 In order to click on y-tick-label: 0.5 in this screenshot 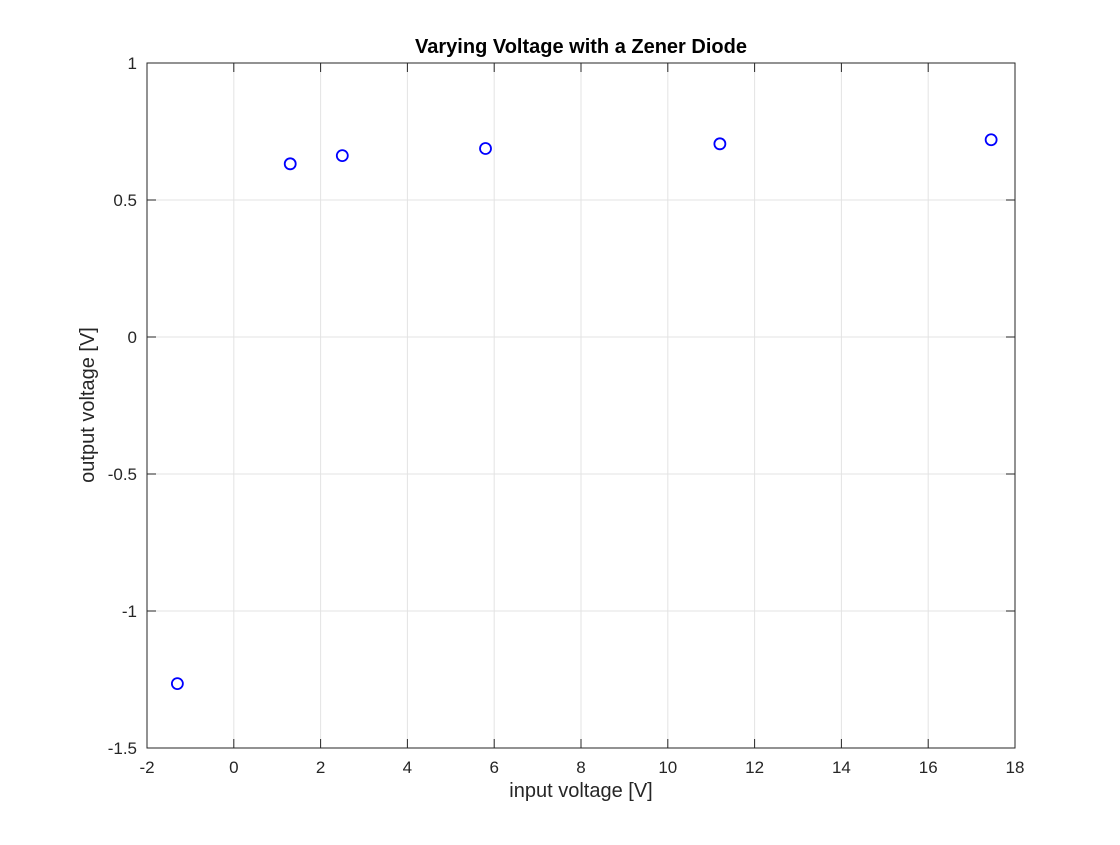, I will do `click(125, 200)`.